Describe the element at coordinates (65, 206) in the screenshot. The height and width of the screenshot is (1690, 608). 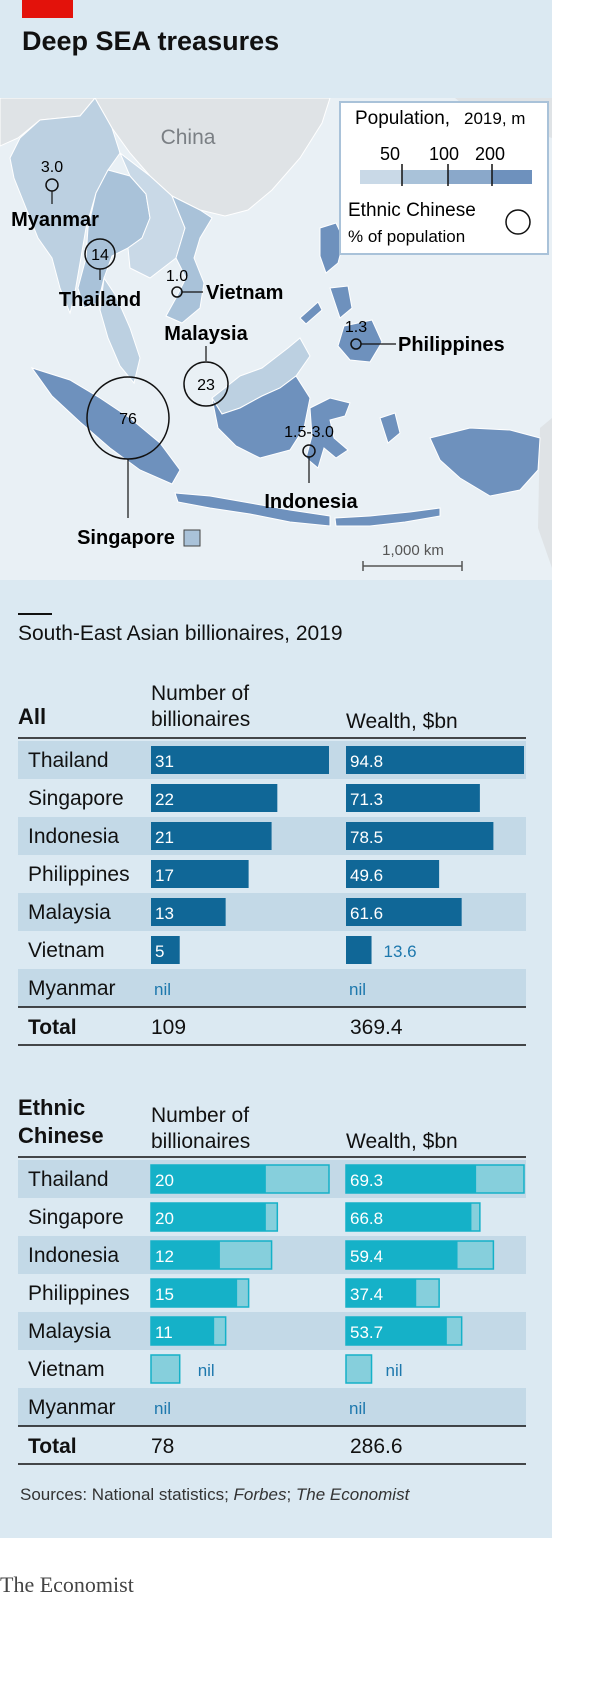
I see `myanmar-land` at that location.